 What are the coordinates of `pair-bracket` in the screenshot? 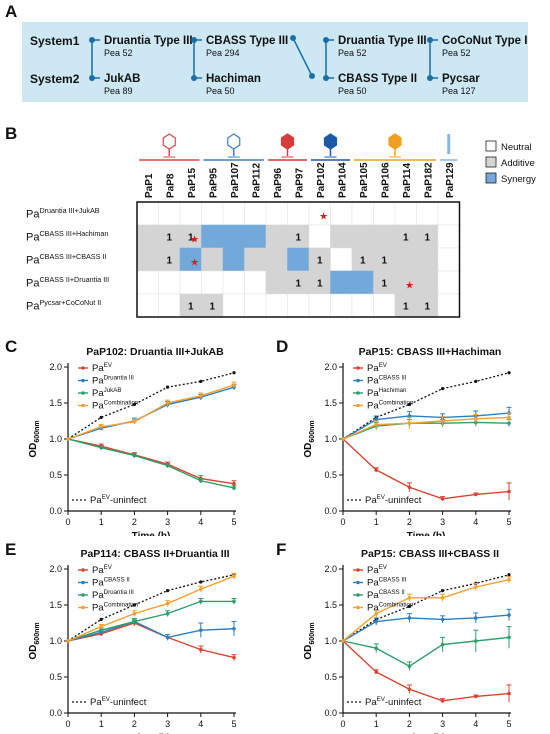 It's located at (433, 59).